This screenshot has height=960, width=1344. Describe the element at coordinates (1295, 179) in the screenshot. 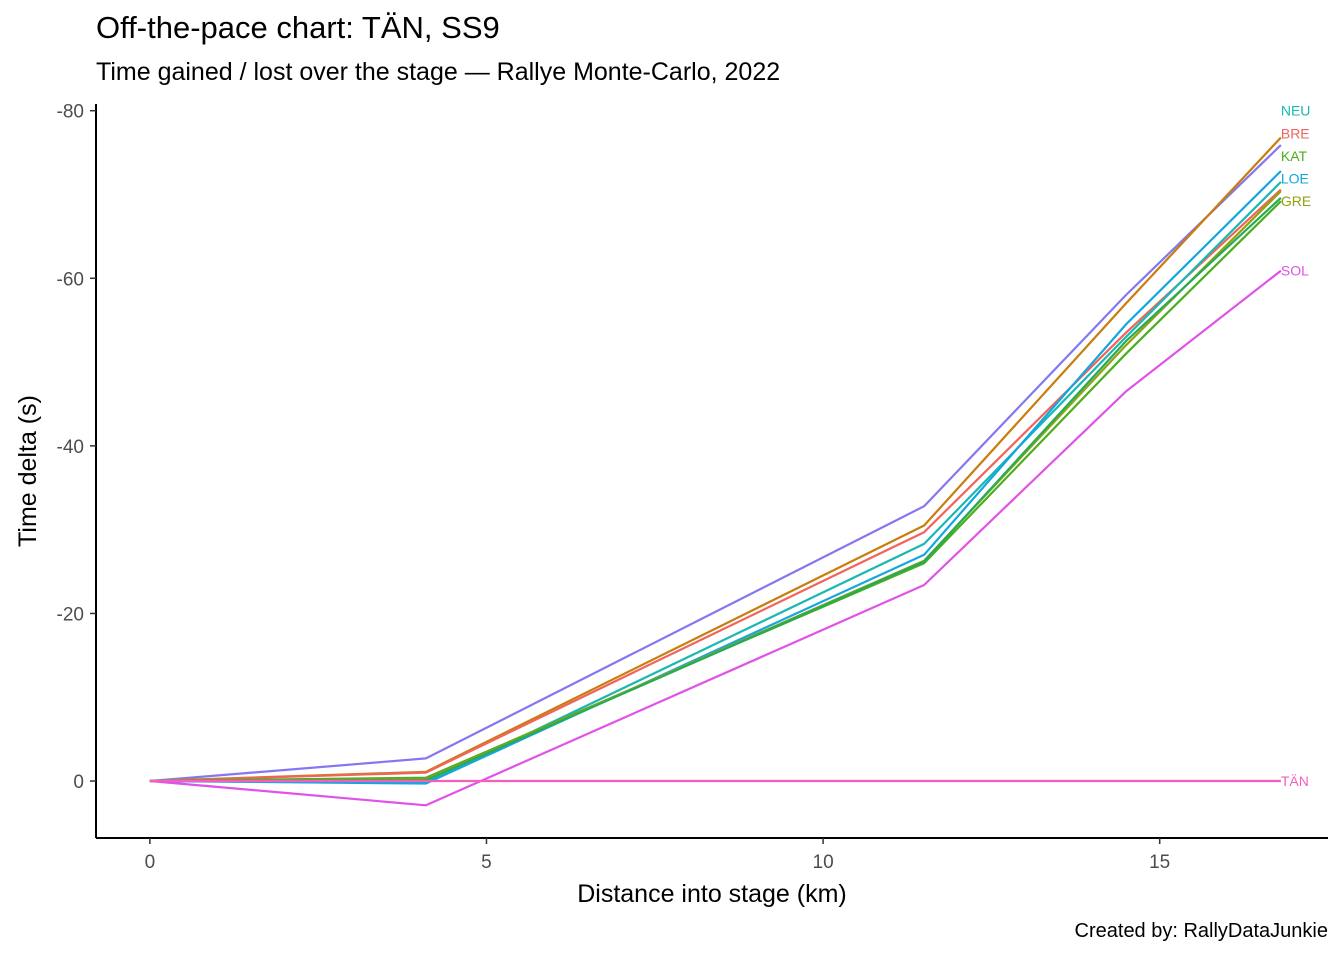

I see `series-label-loe: LOE` at that location.